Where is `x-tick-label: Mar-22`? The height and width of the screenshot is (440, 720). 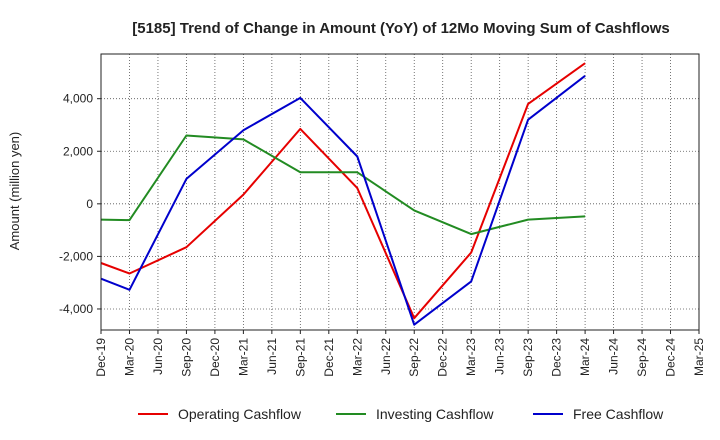
x-tick-label: Mar-22 is located at coordinates (357, 357).